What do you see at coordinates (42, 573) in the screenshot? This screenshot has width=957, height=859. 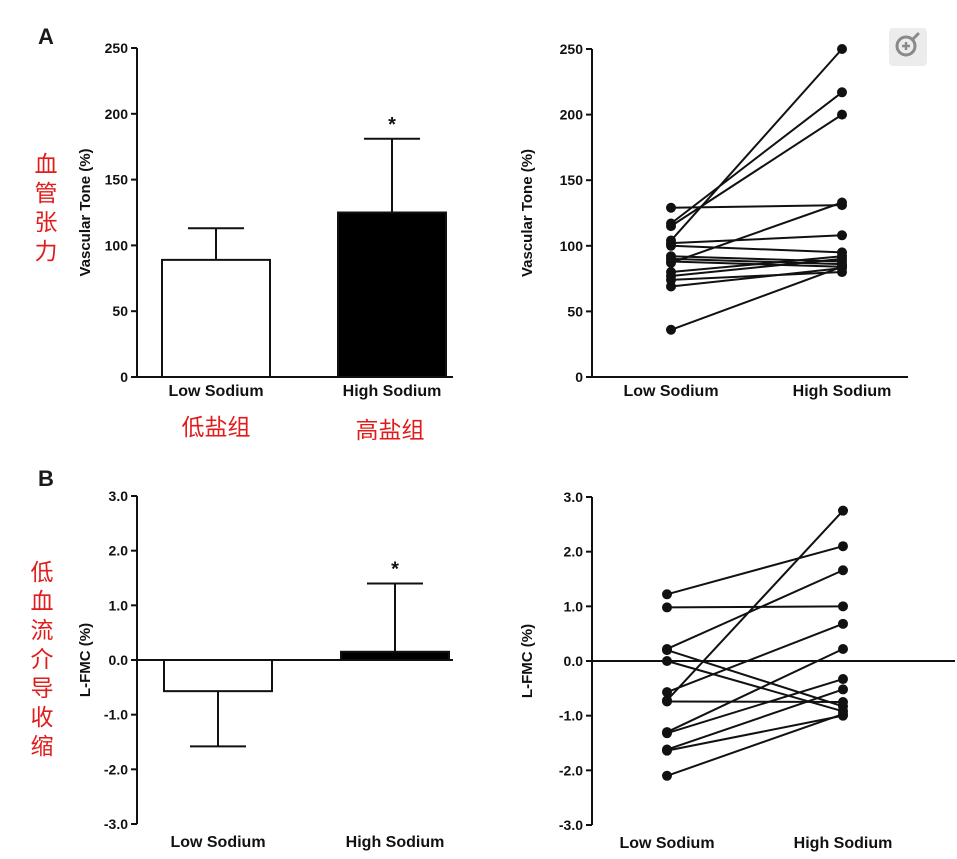 I see `annotation-lfmc-char: 低` at bounding box center [42, 573].